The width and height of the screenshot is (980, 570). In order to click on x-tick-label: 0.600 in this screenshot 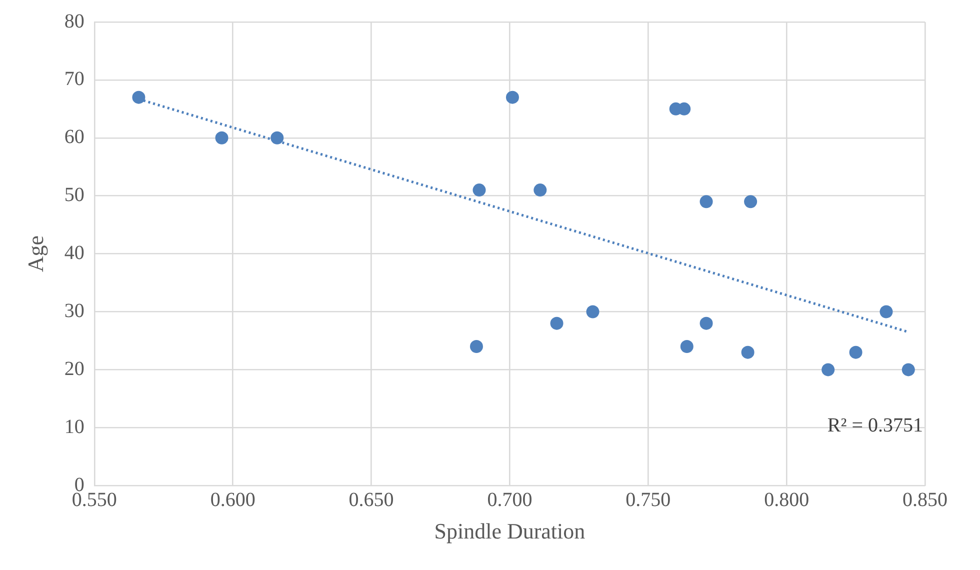, I will do `click(233, 499)`.